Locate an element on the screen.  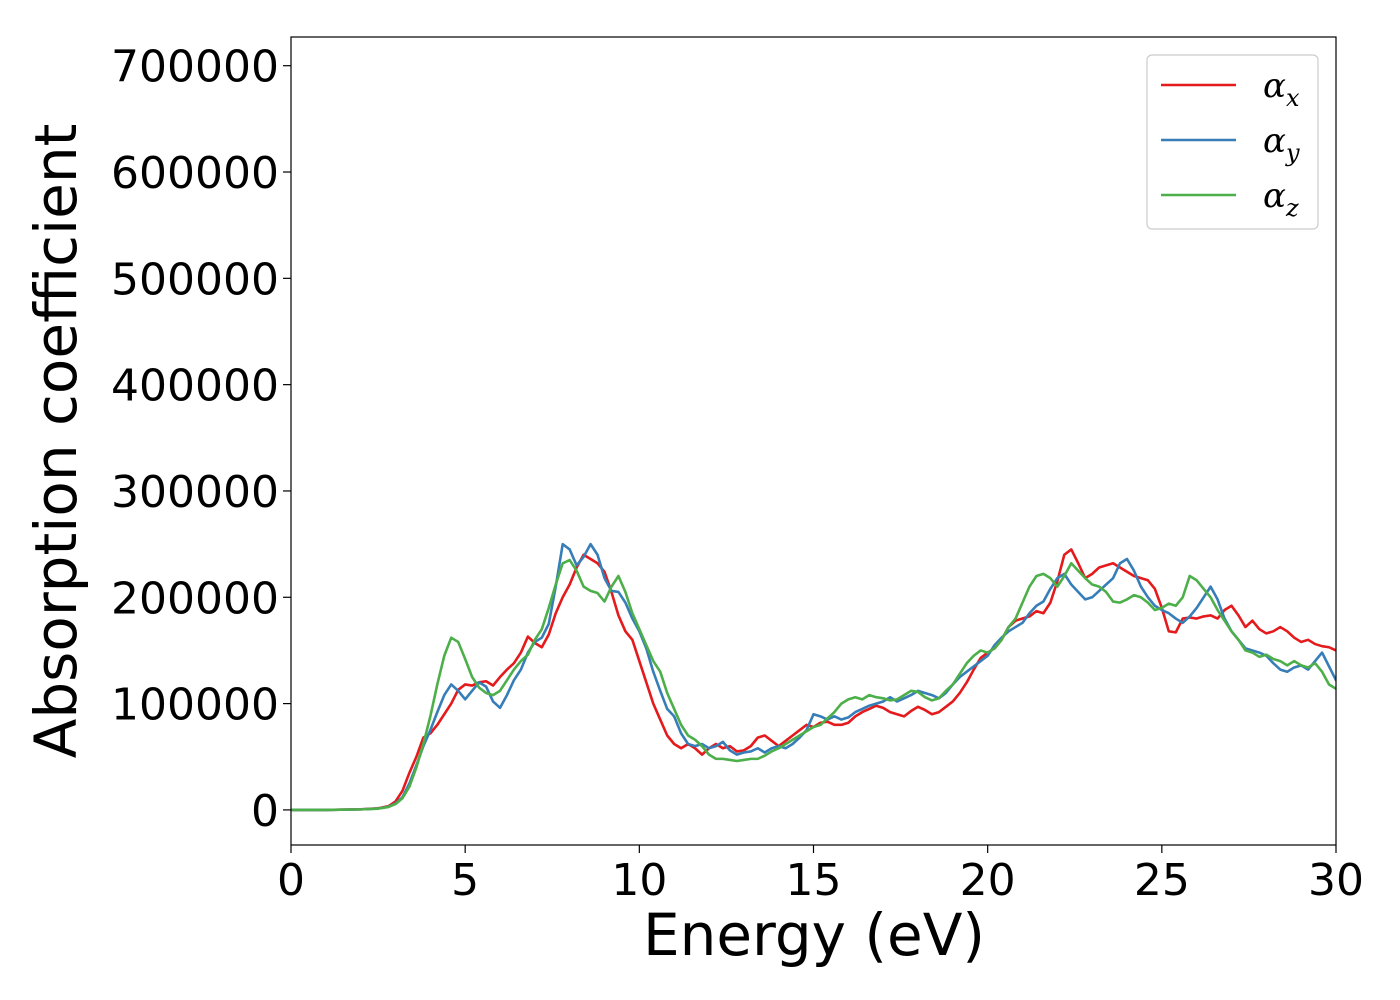
y-tick-label: 600000 is located at coordinates (195, 173).